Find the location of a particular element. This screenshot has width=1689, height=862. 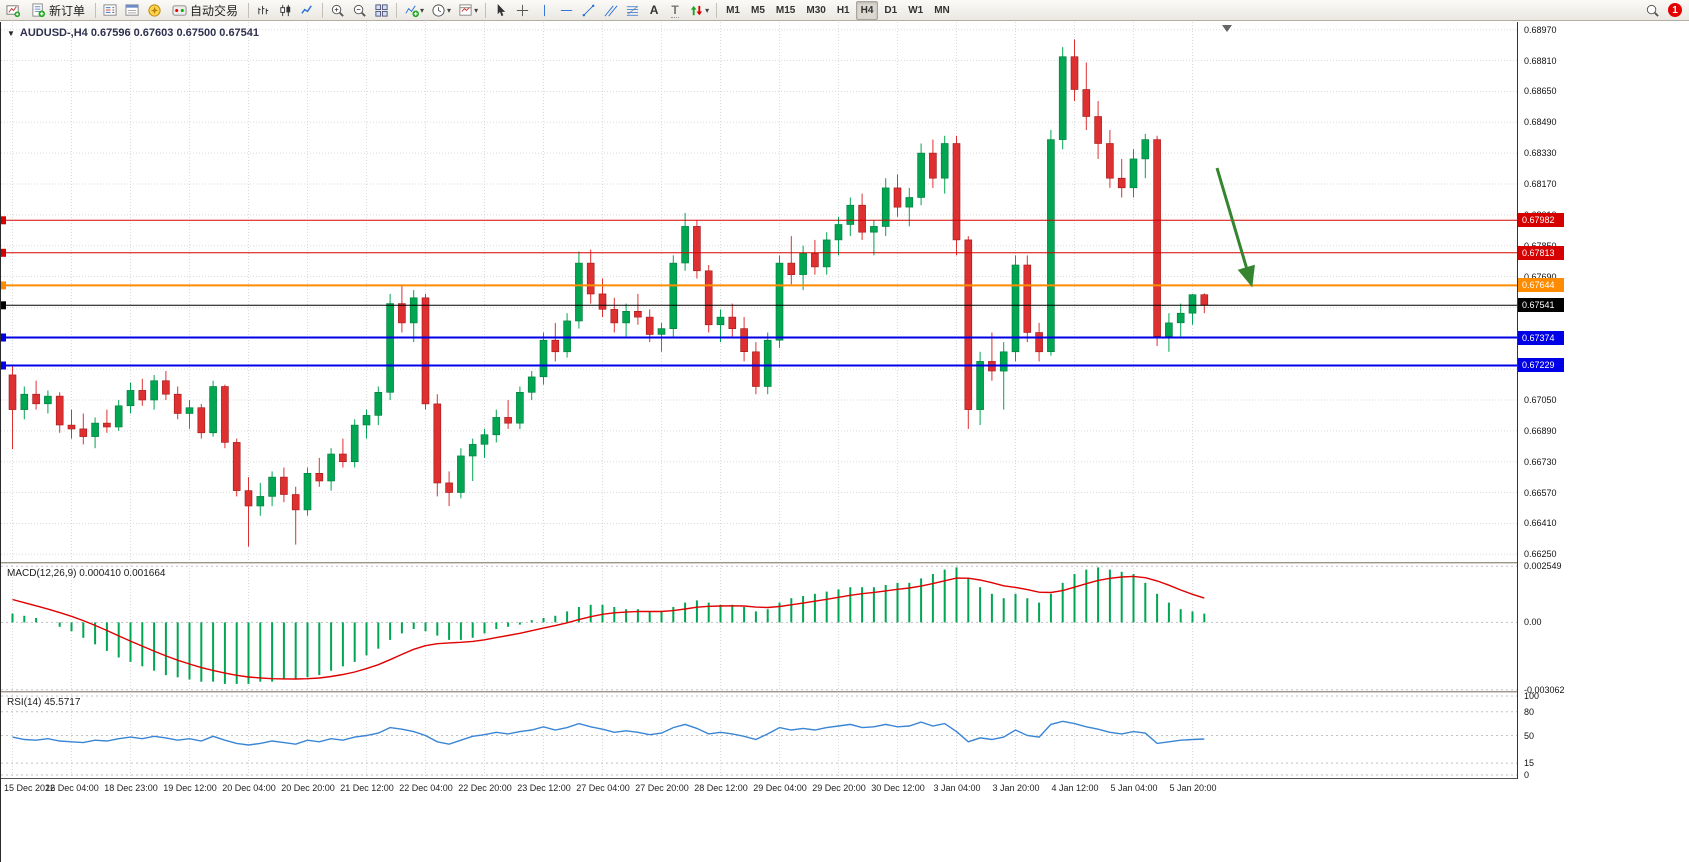

trendline-button is located at coordinates (588, 10).